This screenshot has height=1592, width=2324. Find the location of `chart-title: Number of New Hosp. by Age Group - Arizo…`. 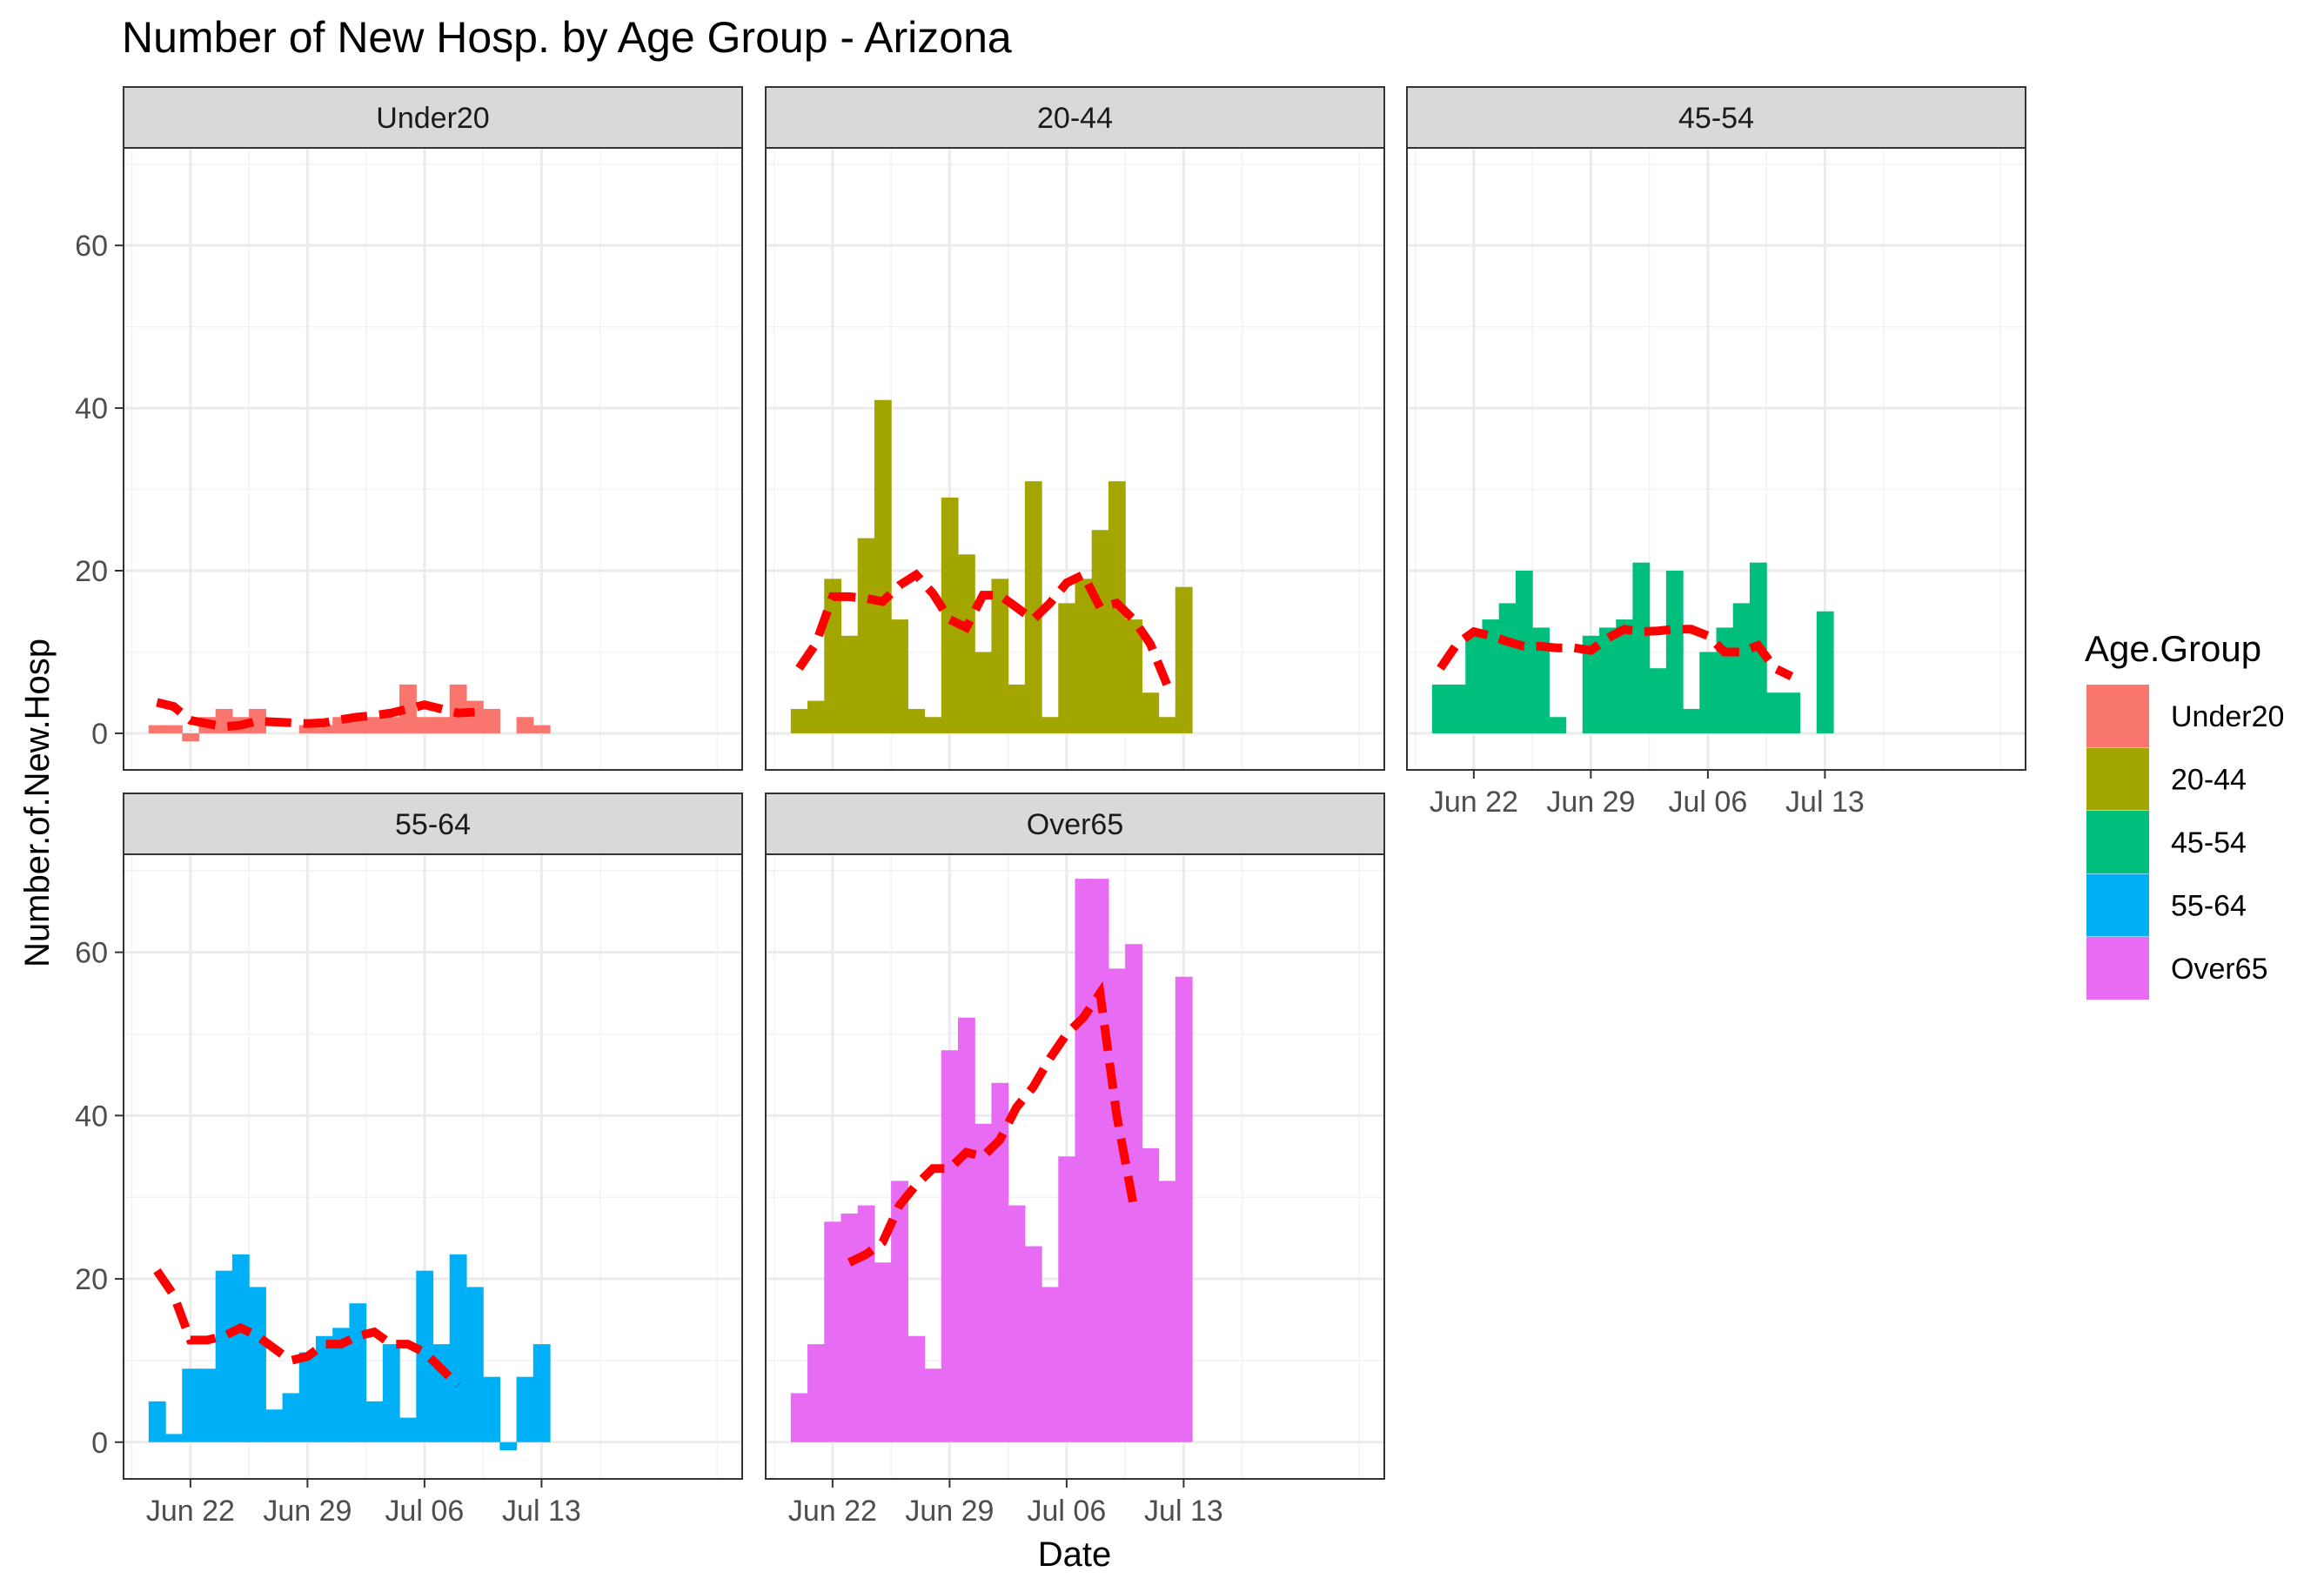

chart-title: Number of New Hosp. by Age Group - Arizo… is located at coordinates (567, 37).